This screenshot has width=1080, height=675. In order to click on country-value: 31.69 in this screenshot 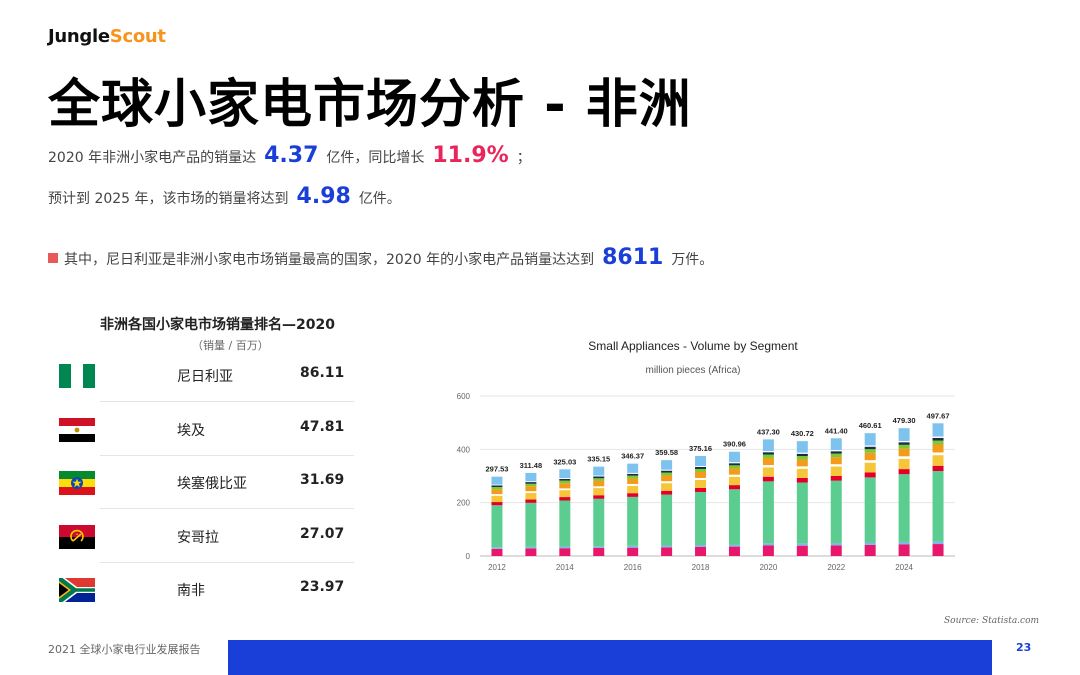, I will do `click(322, 480)`.